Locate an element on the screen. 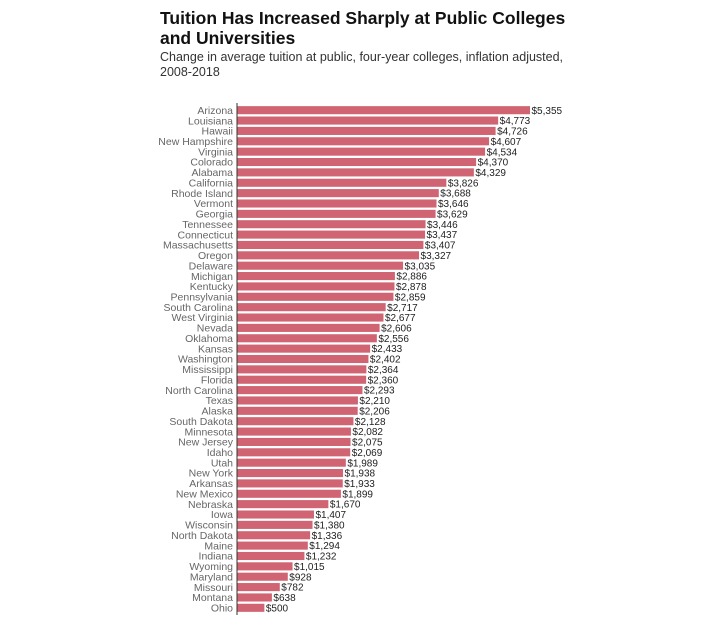 Image resolution: width=707 pixels, height=622 pixels. bar-maryland is located at coordinates (262, 576).